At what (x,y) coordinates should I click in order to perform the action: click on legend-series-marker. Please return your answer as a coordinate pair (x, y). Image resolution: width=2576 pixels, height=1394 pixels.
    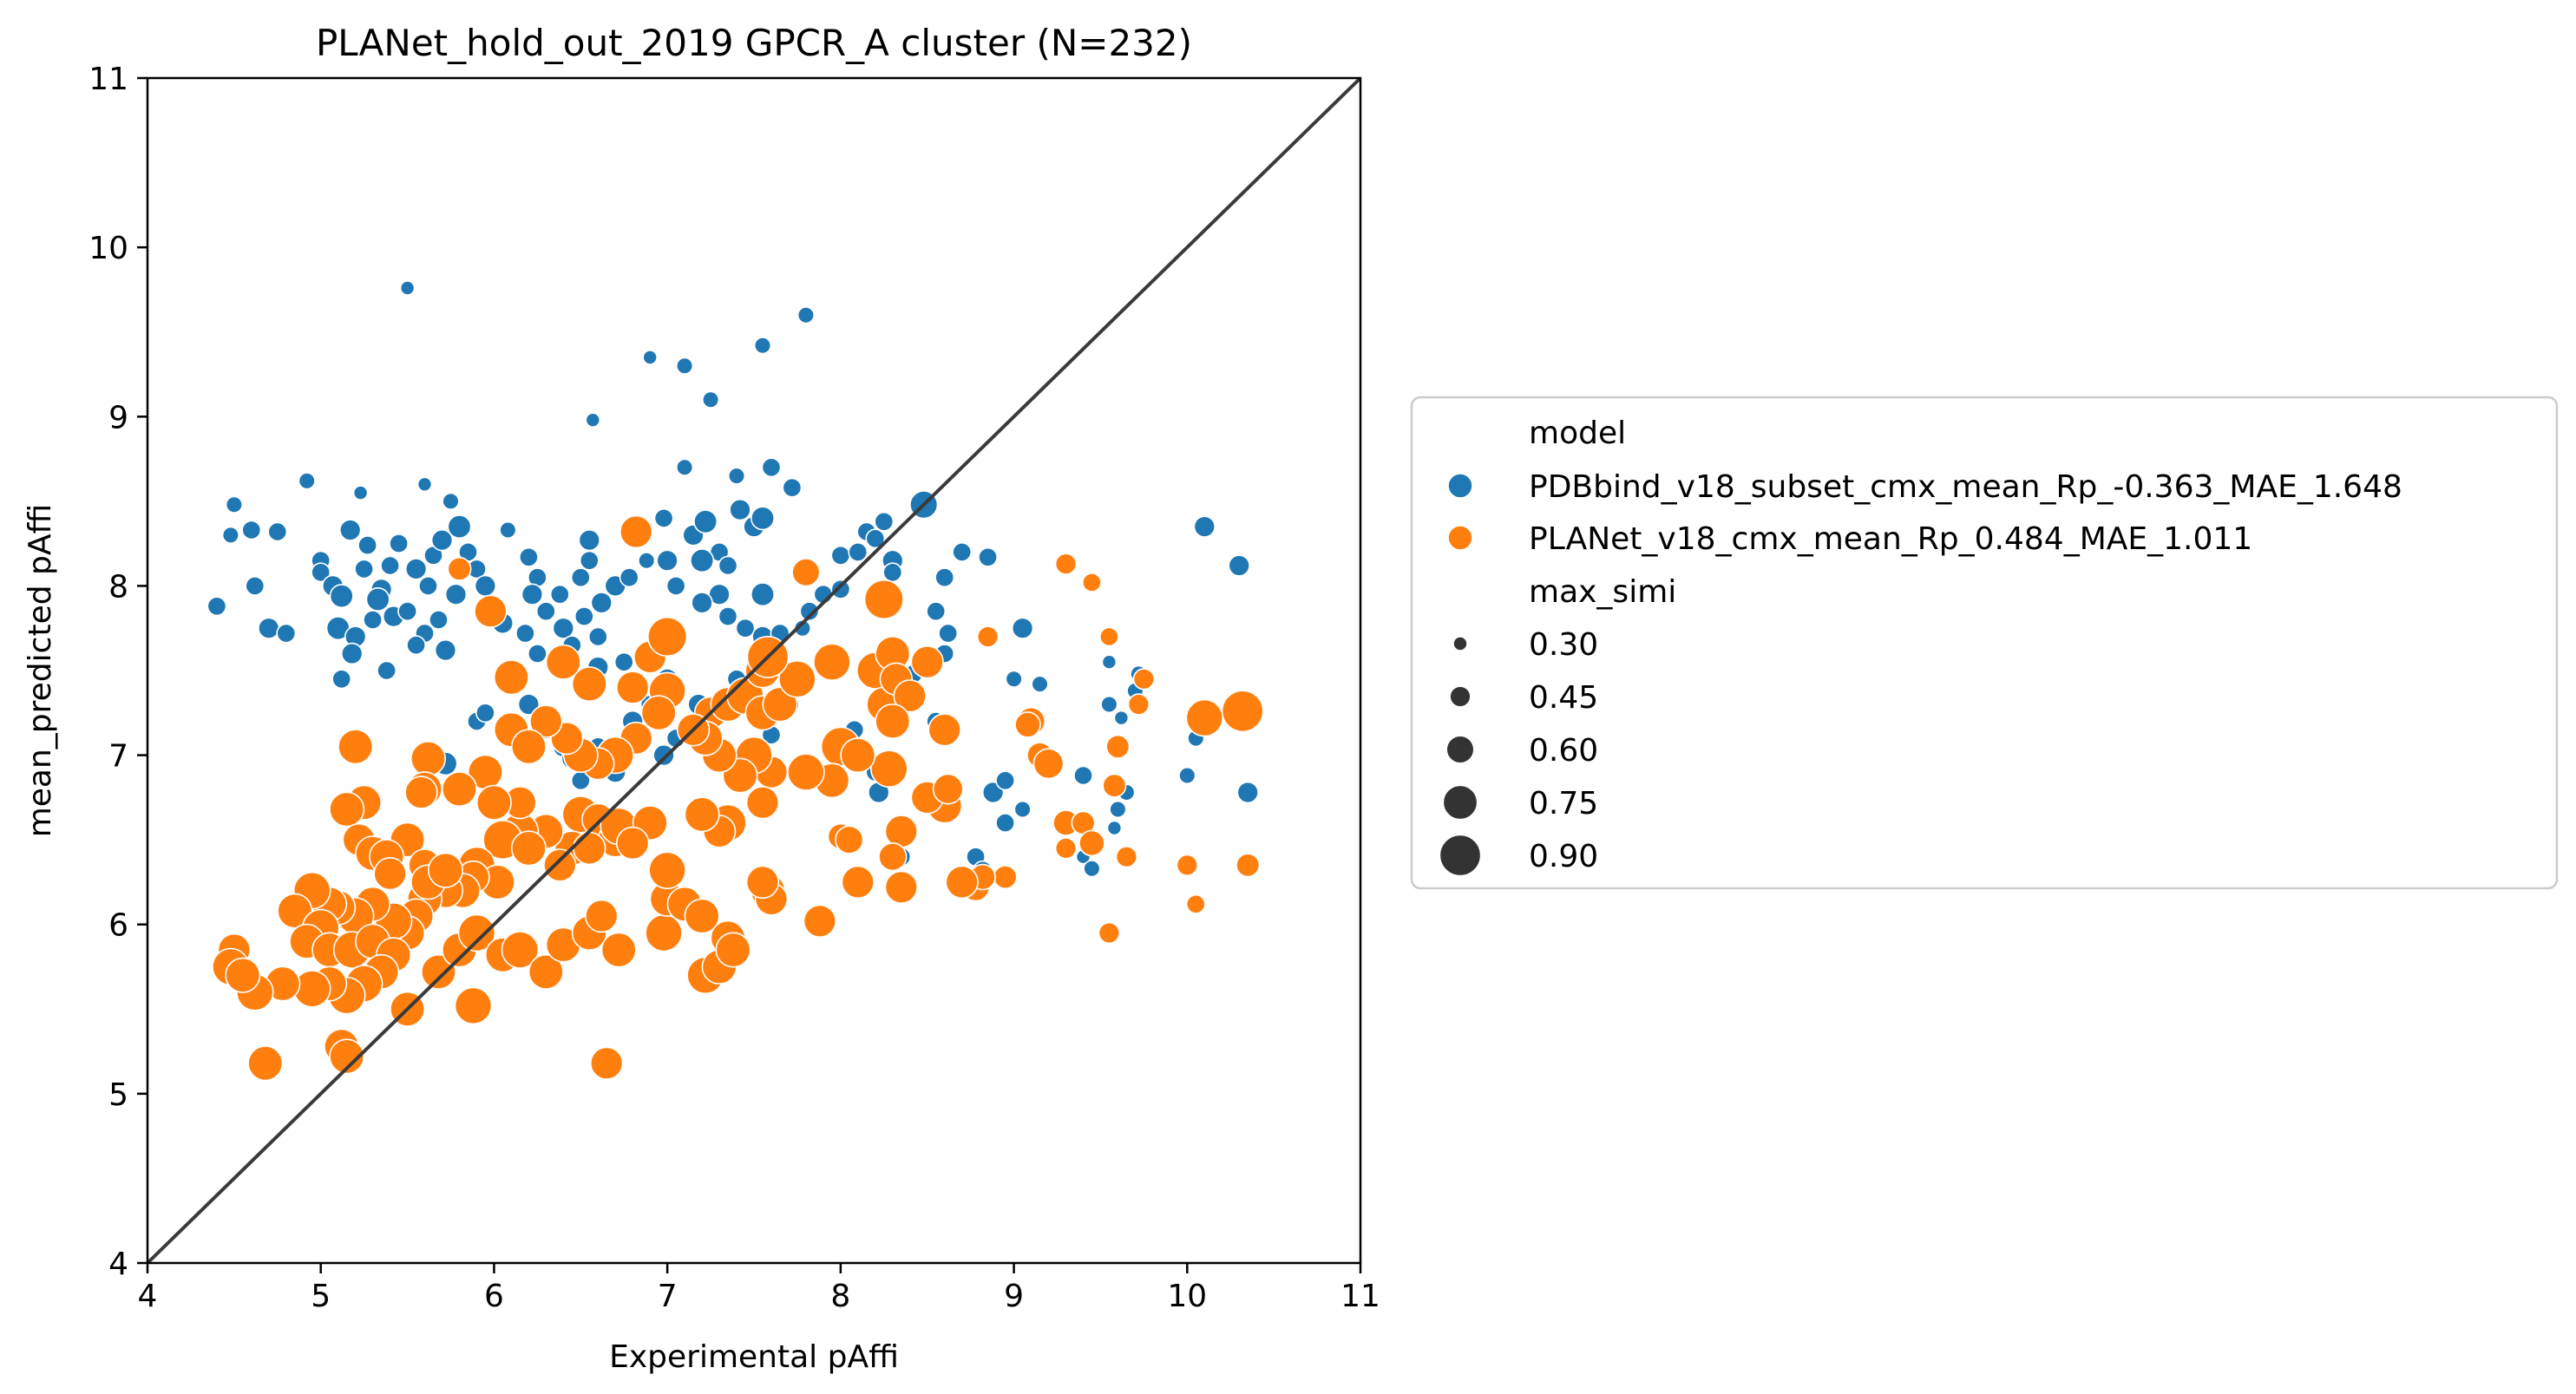
    Looking at the image, I should click on (1460, 486).